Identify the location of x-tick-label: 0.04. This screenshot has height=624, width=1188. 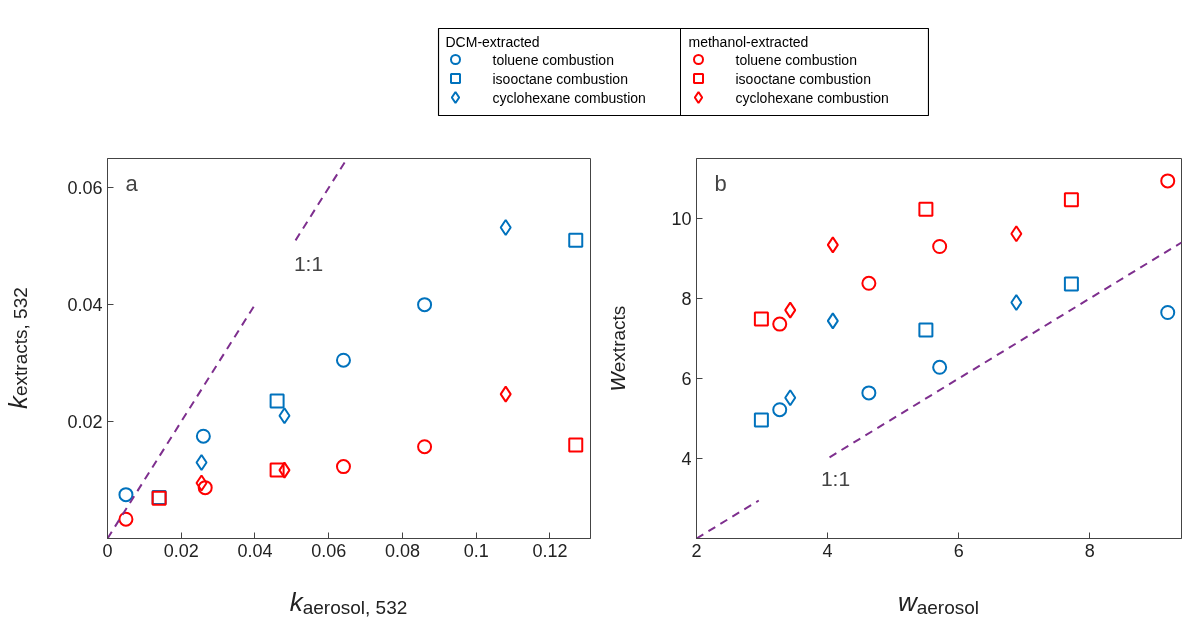
(255, 550).